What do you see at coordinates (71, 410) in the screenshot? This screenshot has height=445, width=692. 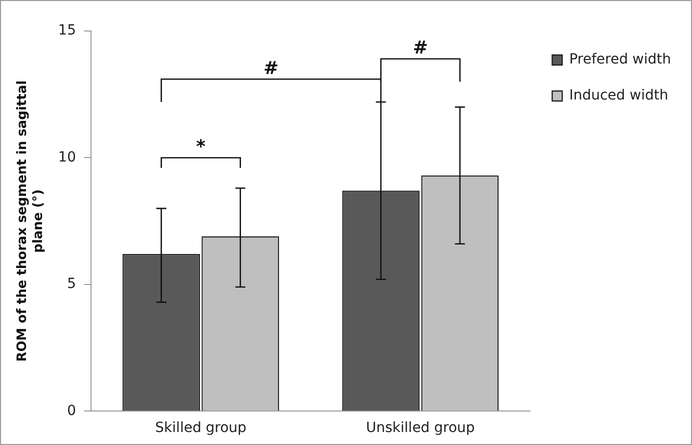 I see `y-tick-label: 0` at bounding box center [71, 410].